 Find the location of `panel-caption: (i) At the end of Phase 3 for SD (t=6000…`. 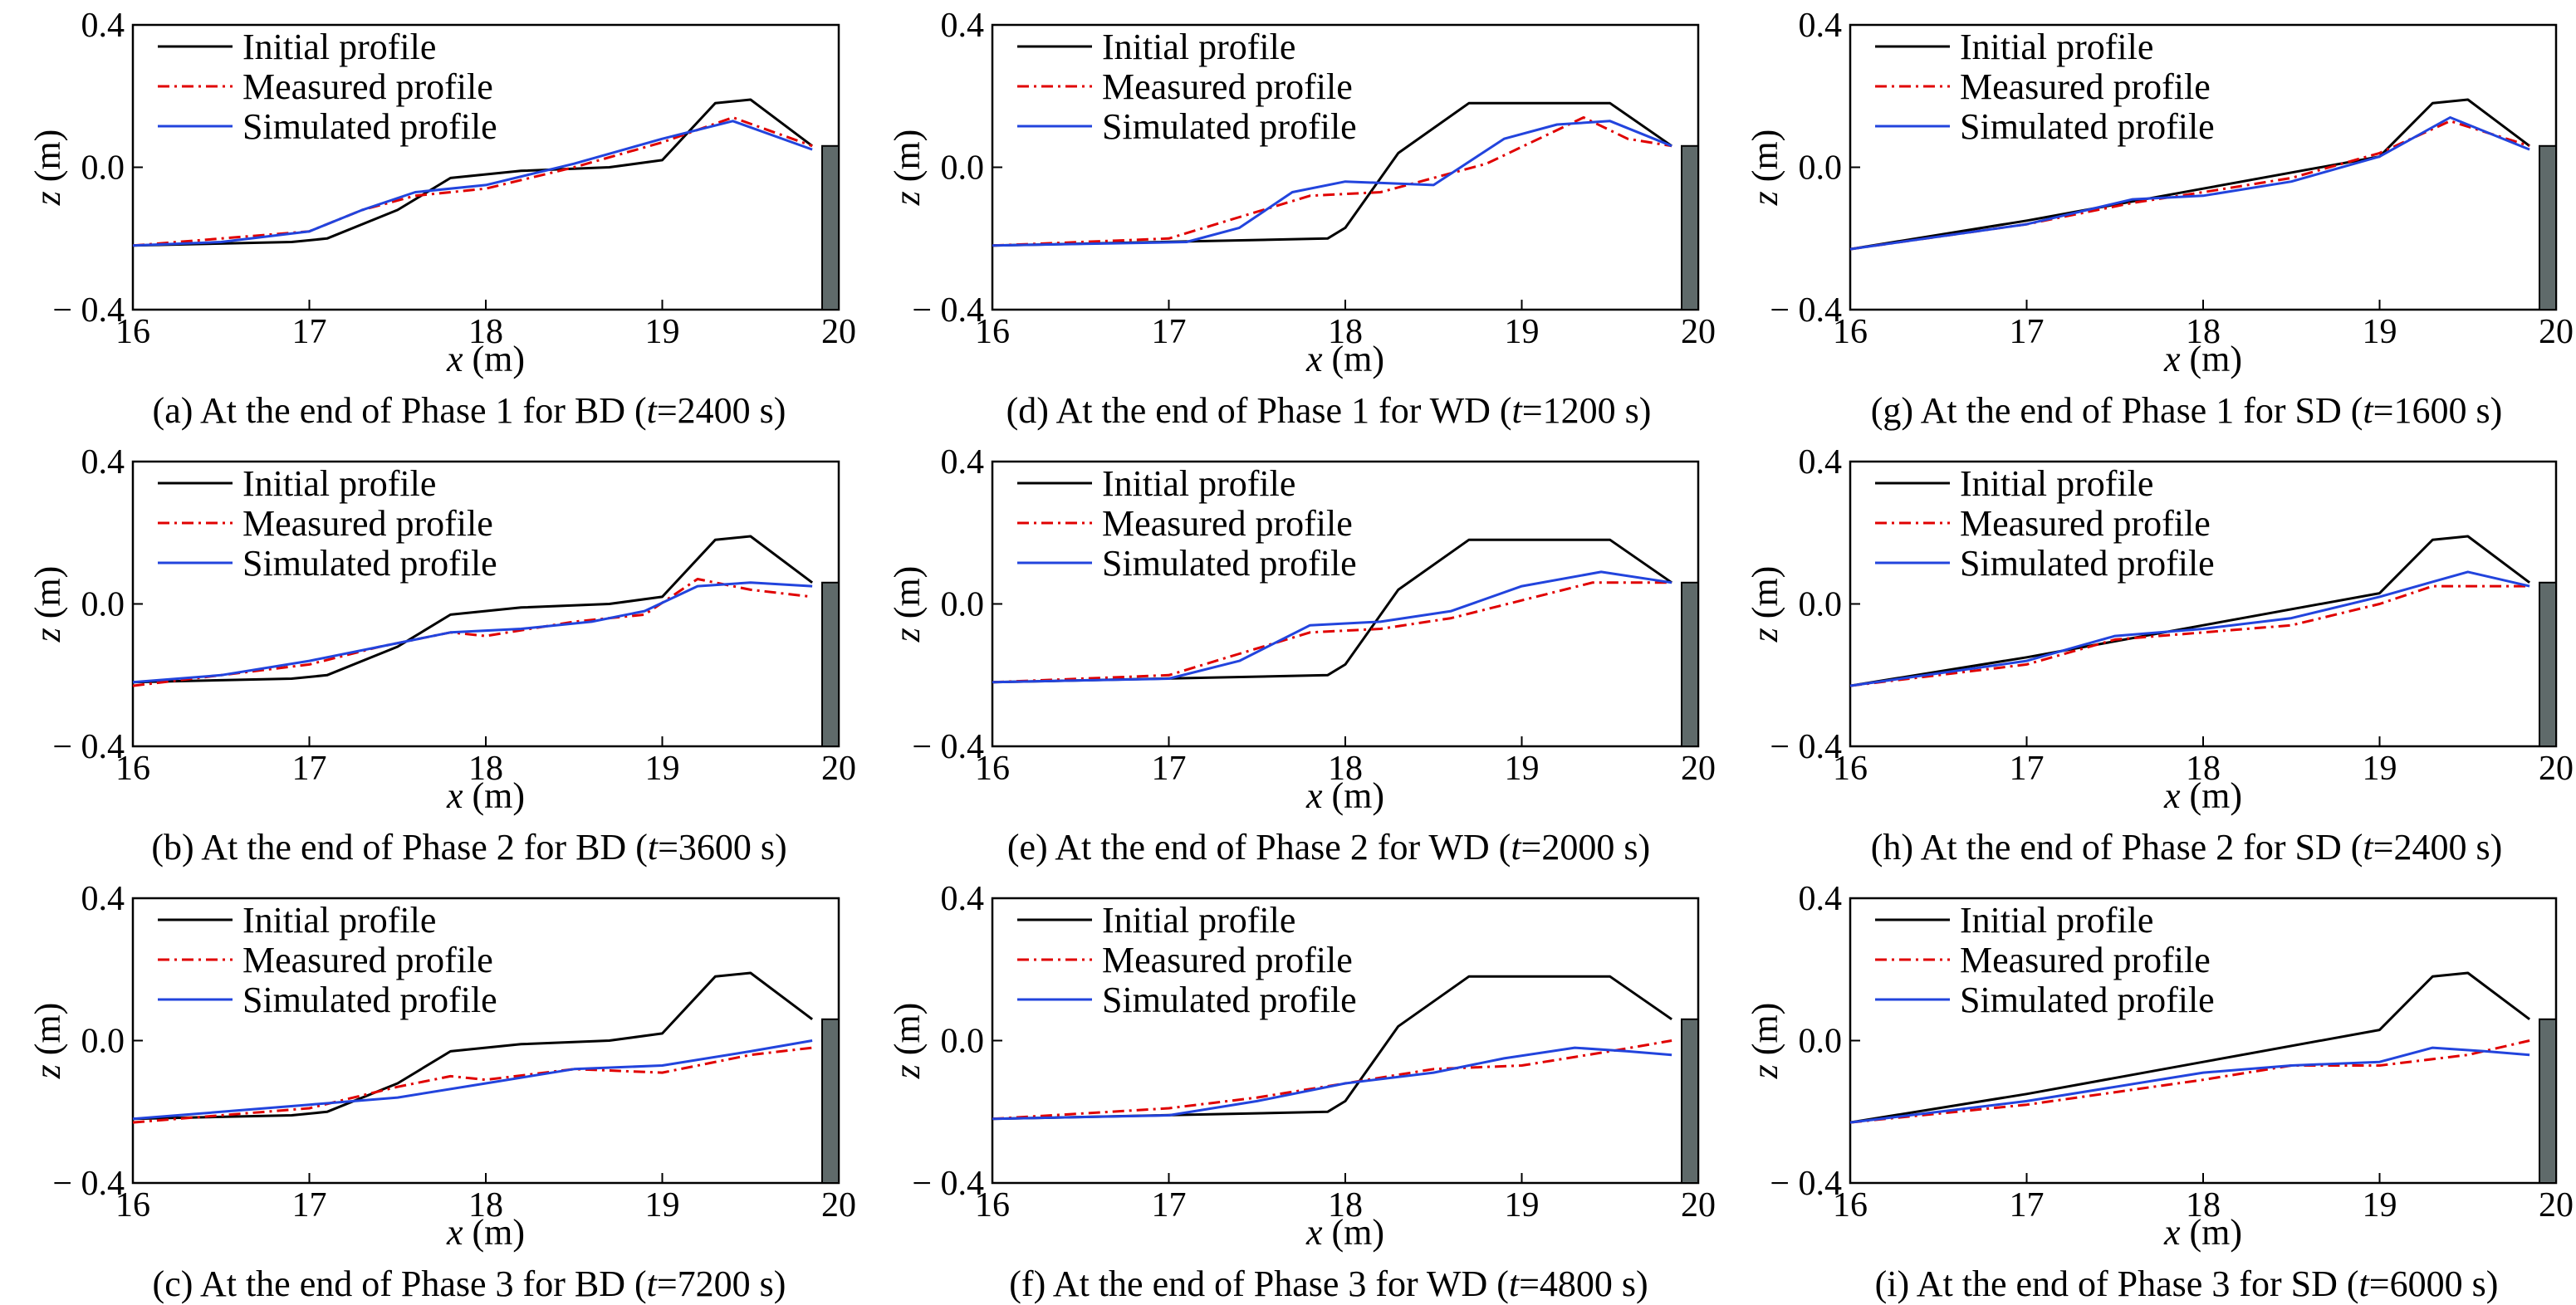

panel-caption: (i) At the end of Phase 3 for SD (t=6000… is located at coordinates (2187, 1283).